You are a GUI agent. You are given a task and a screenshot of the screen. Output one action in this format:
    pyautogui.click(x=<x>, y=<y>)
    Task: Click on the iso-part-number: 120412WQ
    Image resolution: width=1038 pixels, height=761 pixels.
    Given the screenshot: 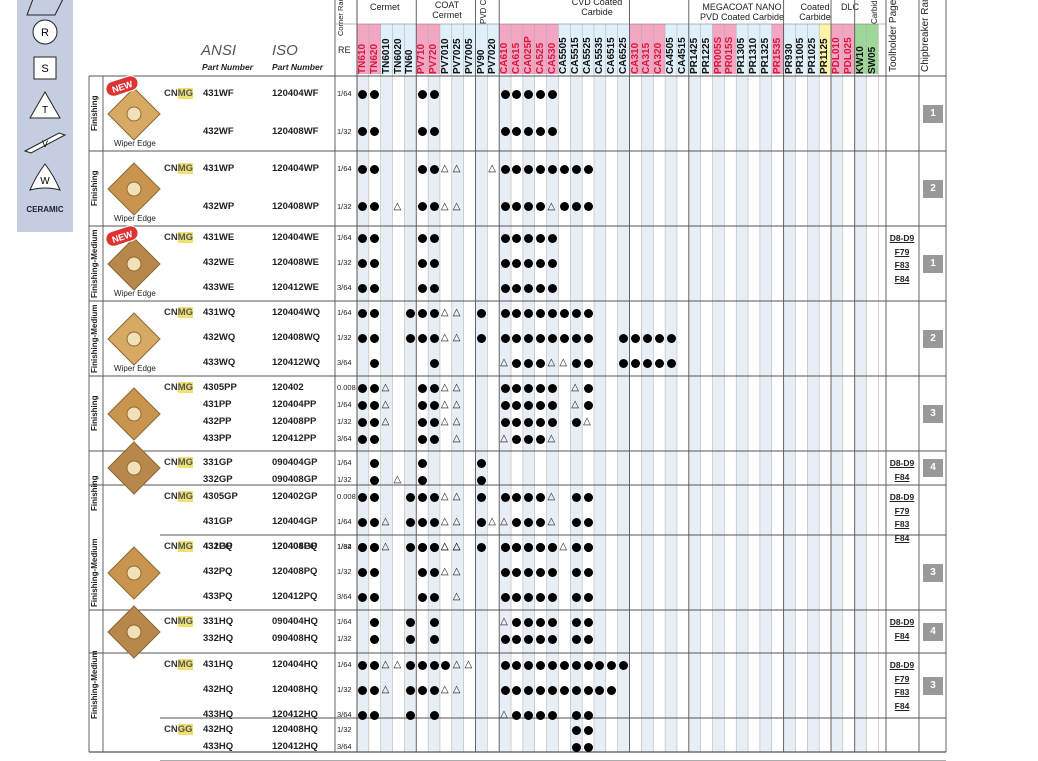 What is the action you would take?
    pyautogui.click(x=296, y=362)
    